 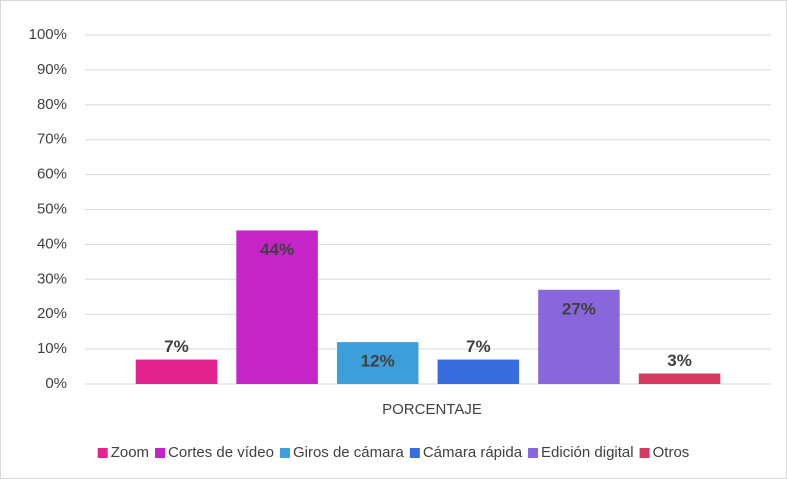 I want to click on y-tick-label: 100%, so click(x=48, y=34).